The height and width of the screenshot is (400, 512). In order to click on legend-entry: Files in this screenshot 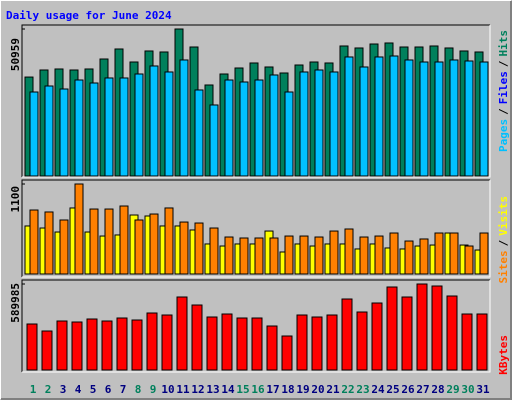, I will do `click(503, 87)`.